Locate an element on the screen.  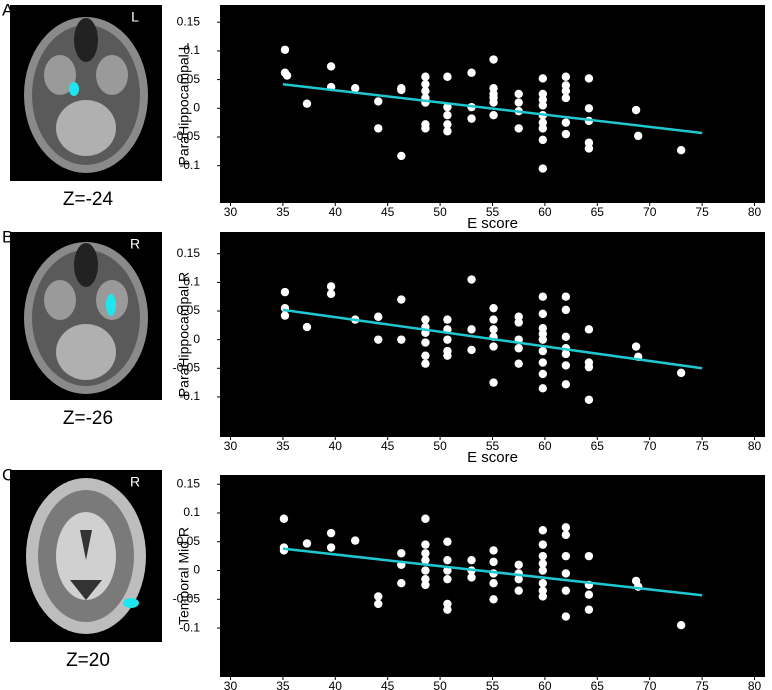
x-tick-label: 65 is located at coordinates (598, 684).